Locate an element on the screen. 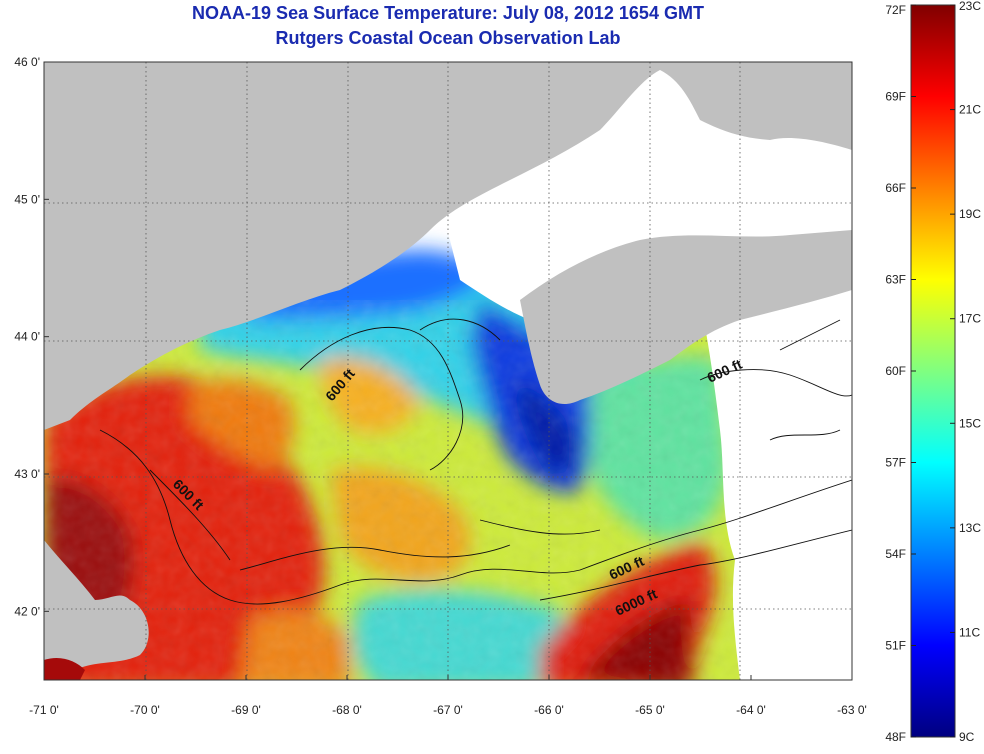 This screenshot has width=984, height=754. lat-tick-label: 44 0' is located at coordinates (27, 337).